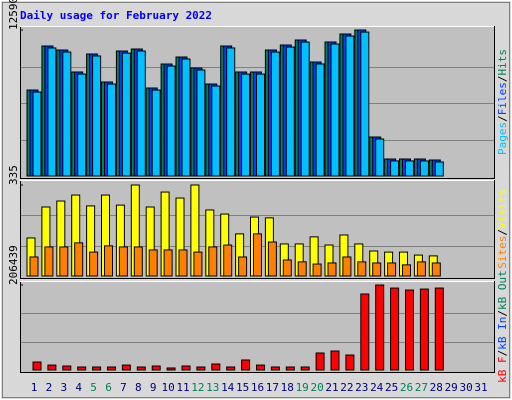 The height and width of the screenshot is (400, 512). I want to click on legend-entry: Sites, so click(502, 252).